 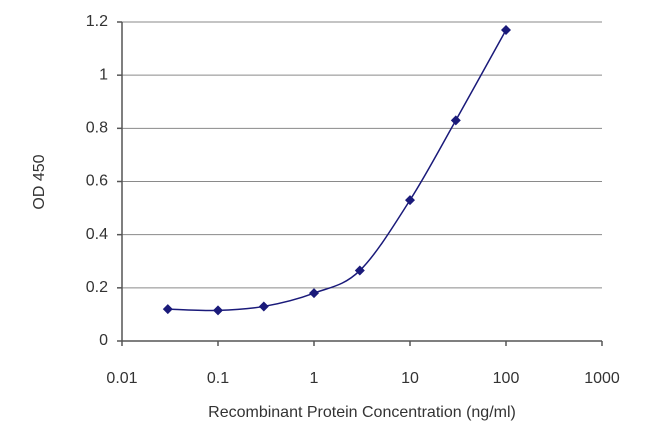 I want to click on y-tick-label: 0.6, so click(x=97, y=181).